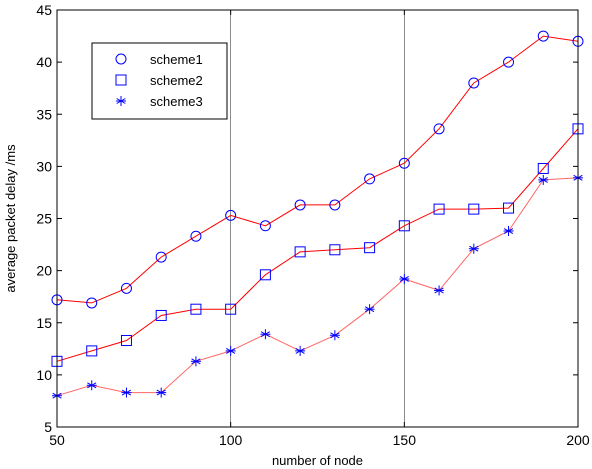 Image resolution: width=592 pixels, height=469 pixels. I want to click on legend-marker-scheme2, so click(121, 80).